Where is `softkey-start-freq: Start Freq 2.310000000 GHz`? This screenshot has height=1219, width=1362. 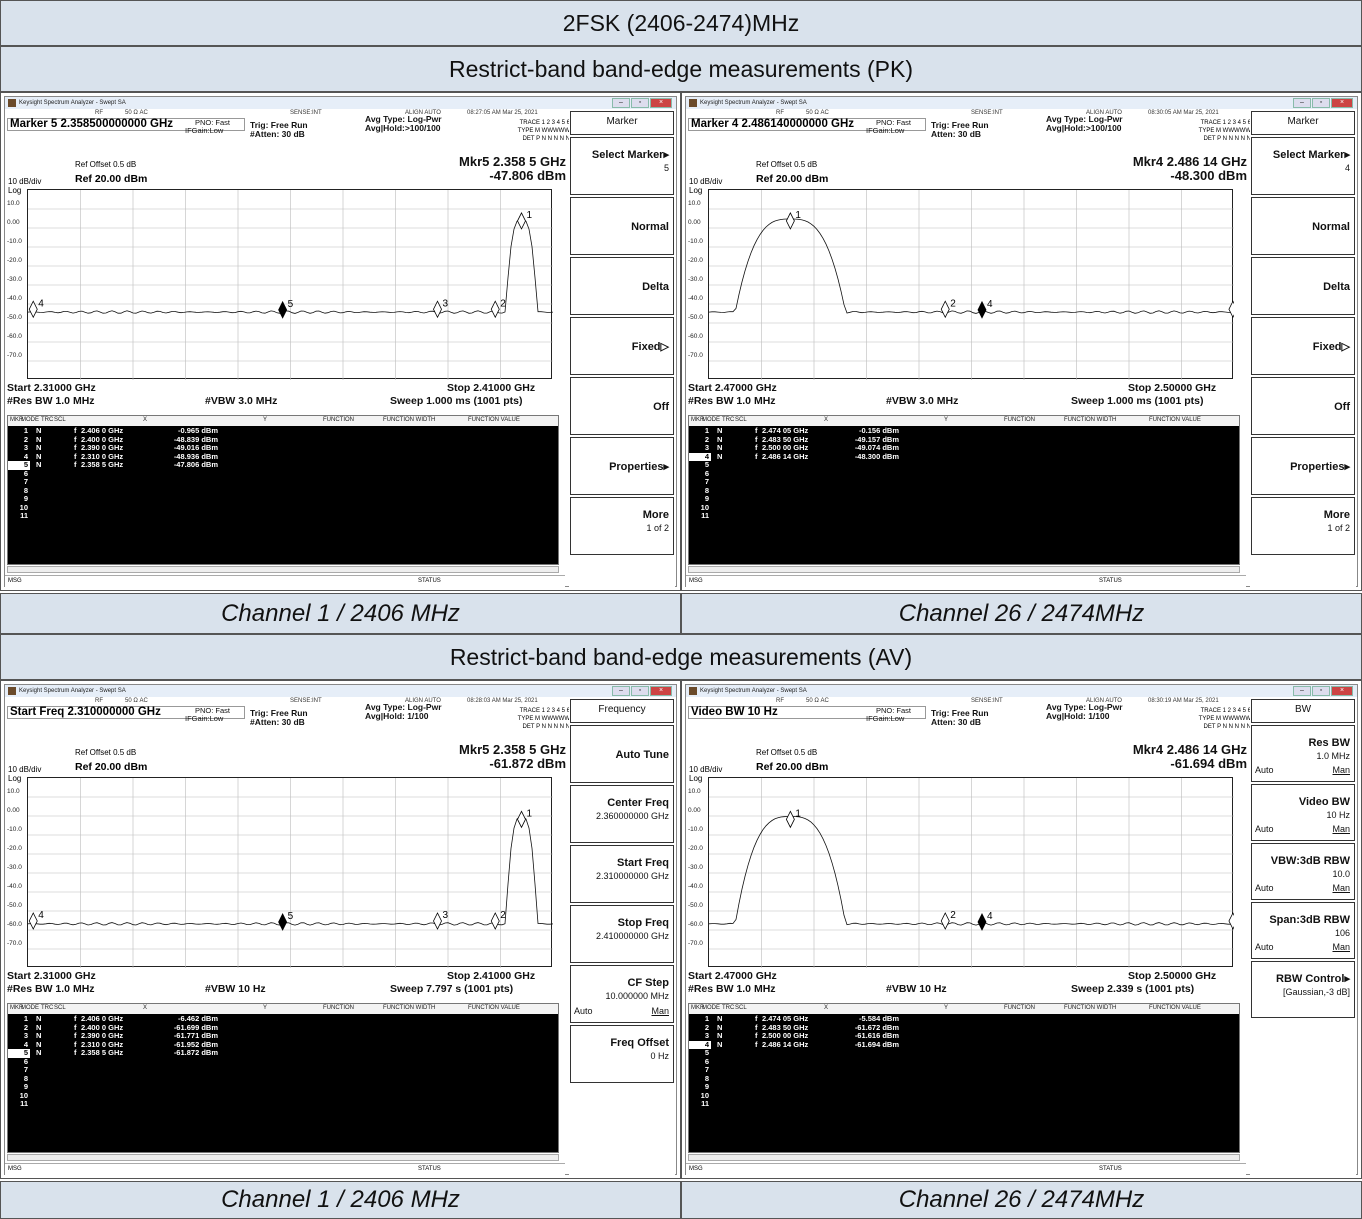 softkey-start-freq: Start Freq 2.310000000 GHz is located at coordinates (622, 874).